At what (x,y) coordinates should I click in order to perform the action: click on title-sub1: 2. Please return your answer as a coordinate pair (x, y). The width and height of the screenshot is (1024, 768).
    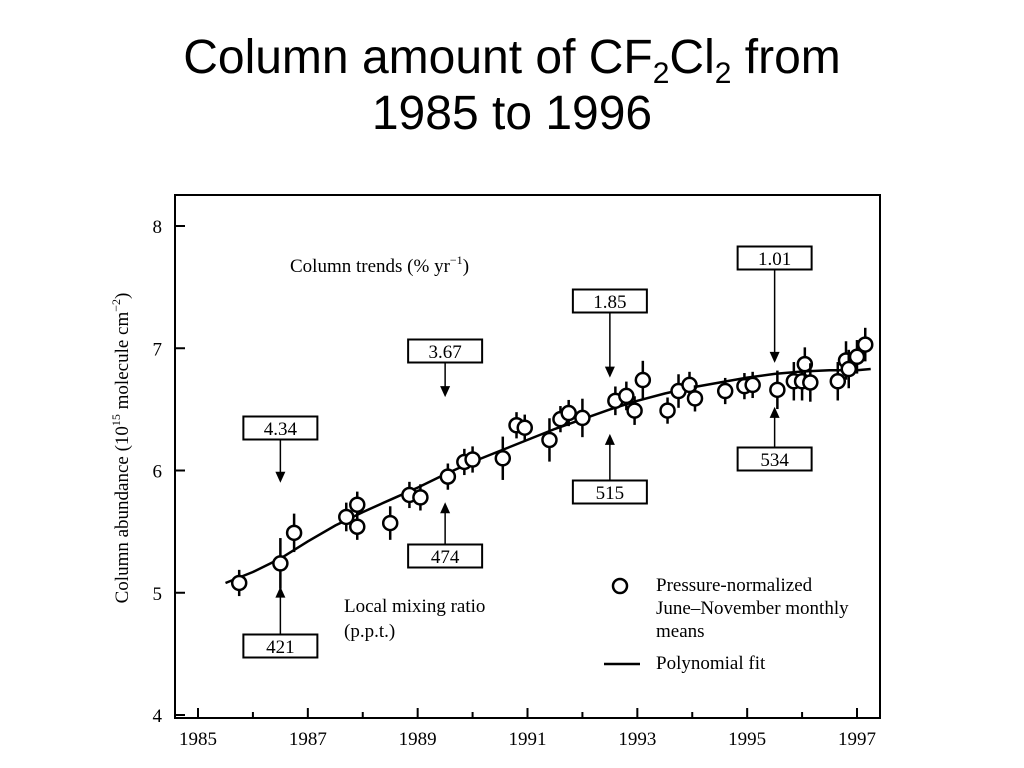
    Looking at the image, I should click on (661, 73).